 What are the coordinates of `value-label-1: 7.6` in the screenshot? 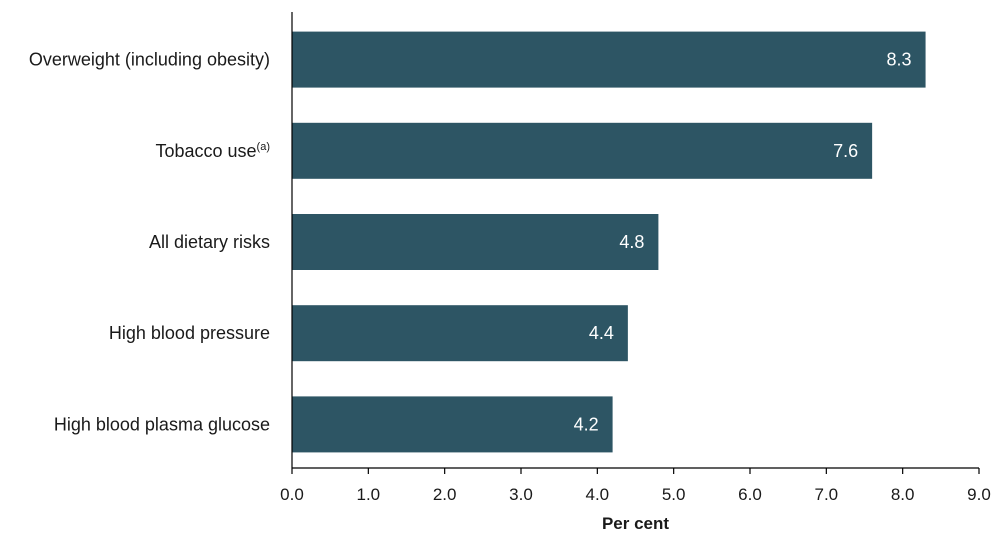 It's located at (845, 151).